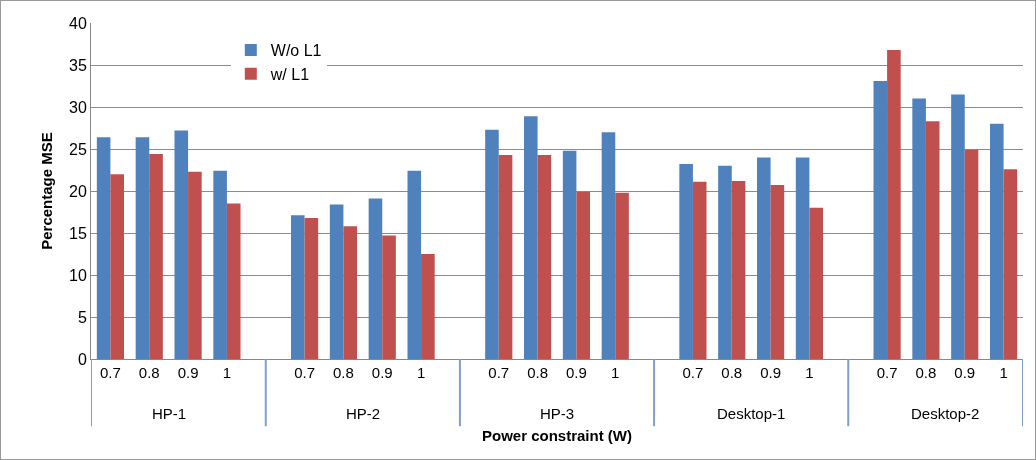  Describe the element at coordinates (78, 233) in the screenshot. I see `y-tick-label: 15` at that location.